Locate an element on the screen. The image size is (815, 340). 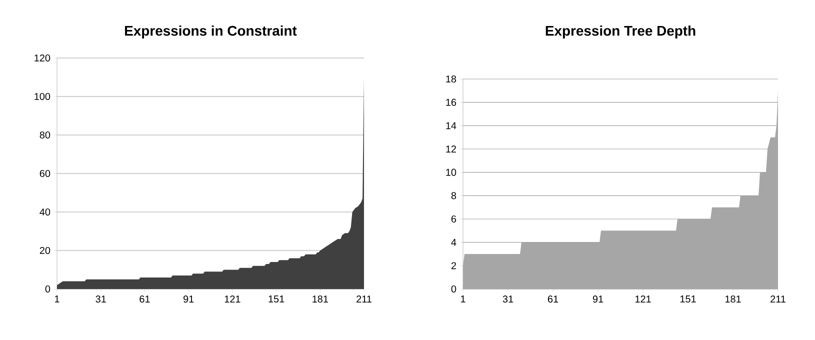
y-tick-label: 18 is located at coordinates (451, 79).